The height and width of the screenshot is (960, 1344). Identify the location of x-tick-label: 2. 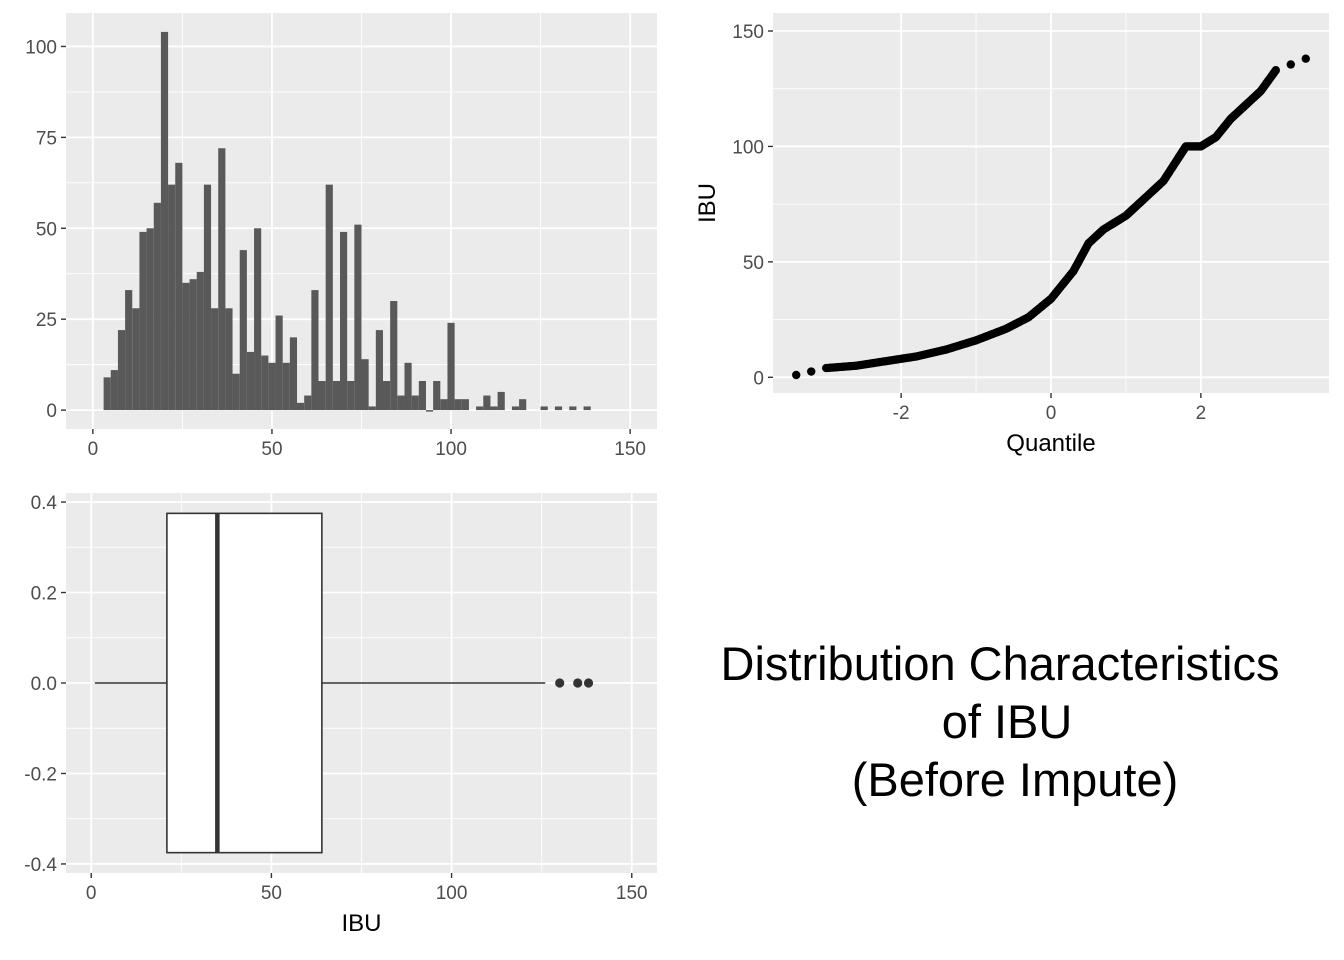
(1201, 413).